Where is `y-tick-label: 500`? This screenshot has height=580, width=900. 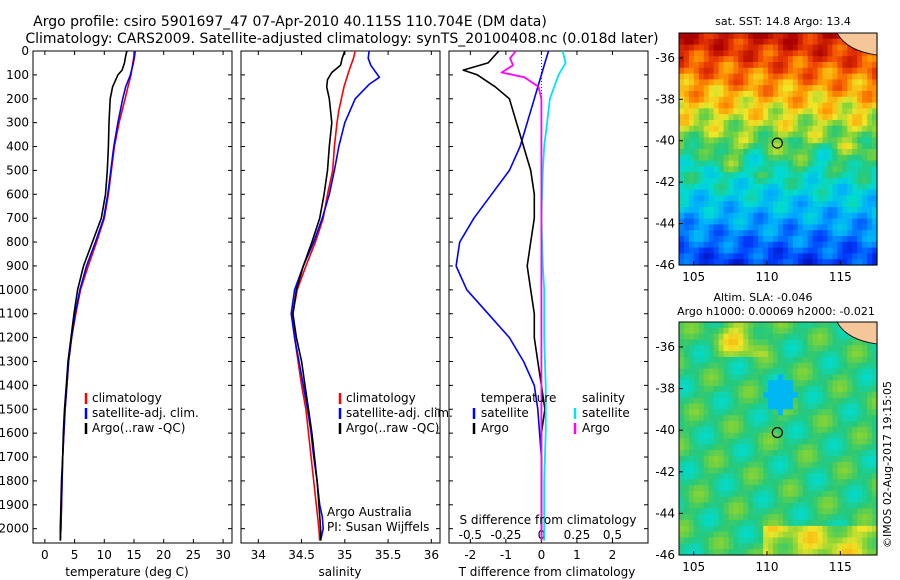
y-tick-label: 500 is located at coordinates (17, 170).